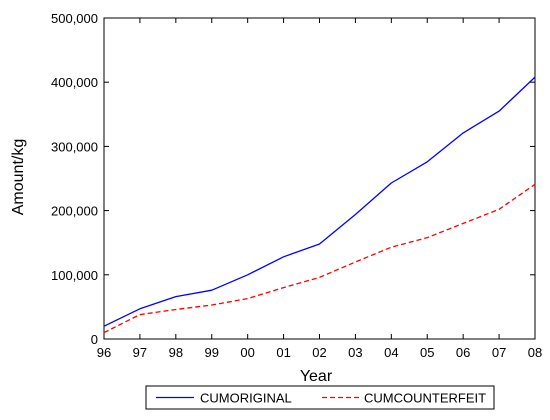 This screenshot has height=420, width=550. What do you see at coordinates (94, 339) in the screenshot?
I see `y-tick-label-0: 0` at bounding box center [94, 339].